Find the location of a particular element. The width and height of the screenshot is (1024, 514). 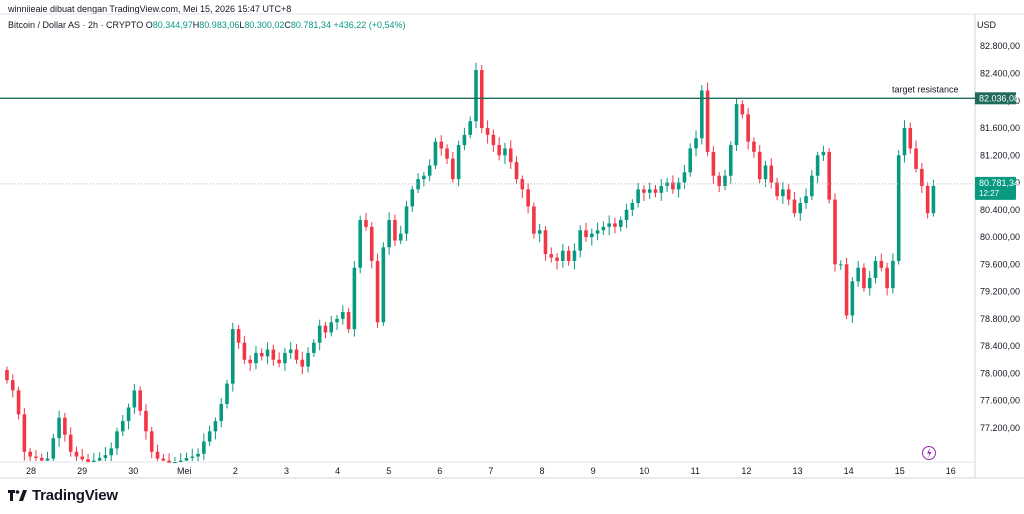

last-price-text: 80.781,34 is located at coordinates (999, 183).